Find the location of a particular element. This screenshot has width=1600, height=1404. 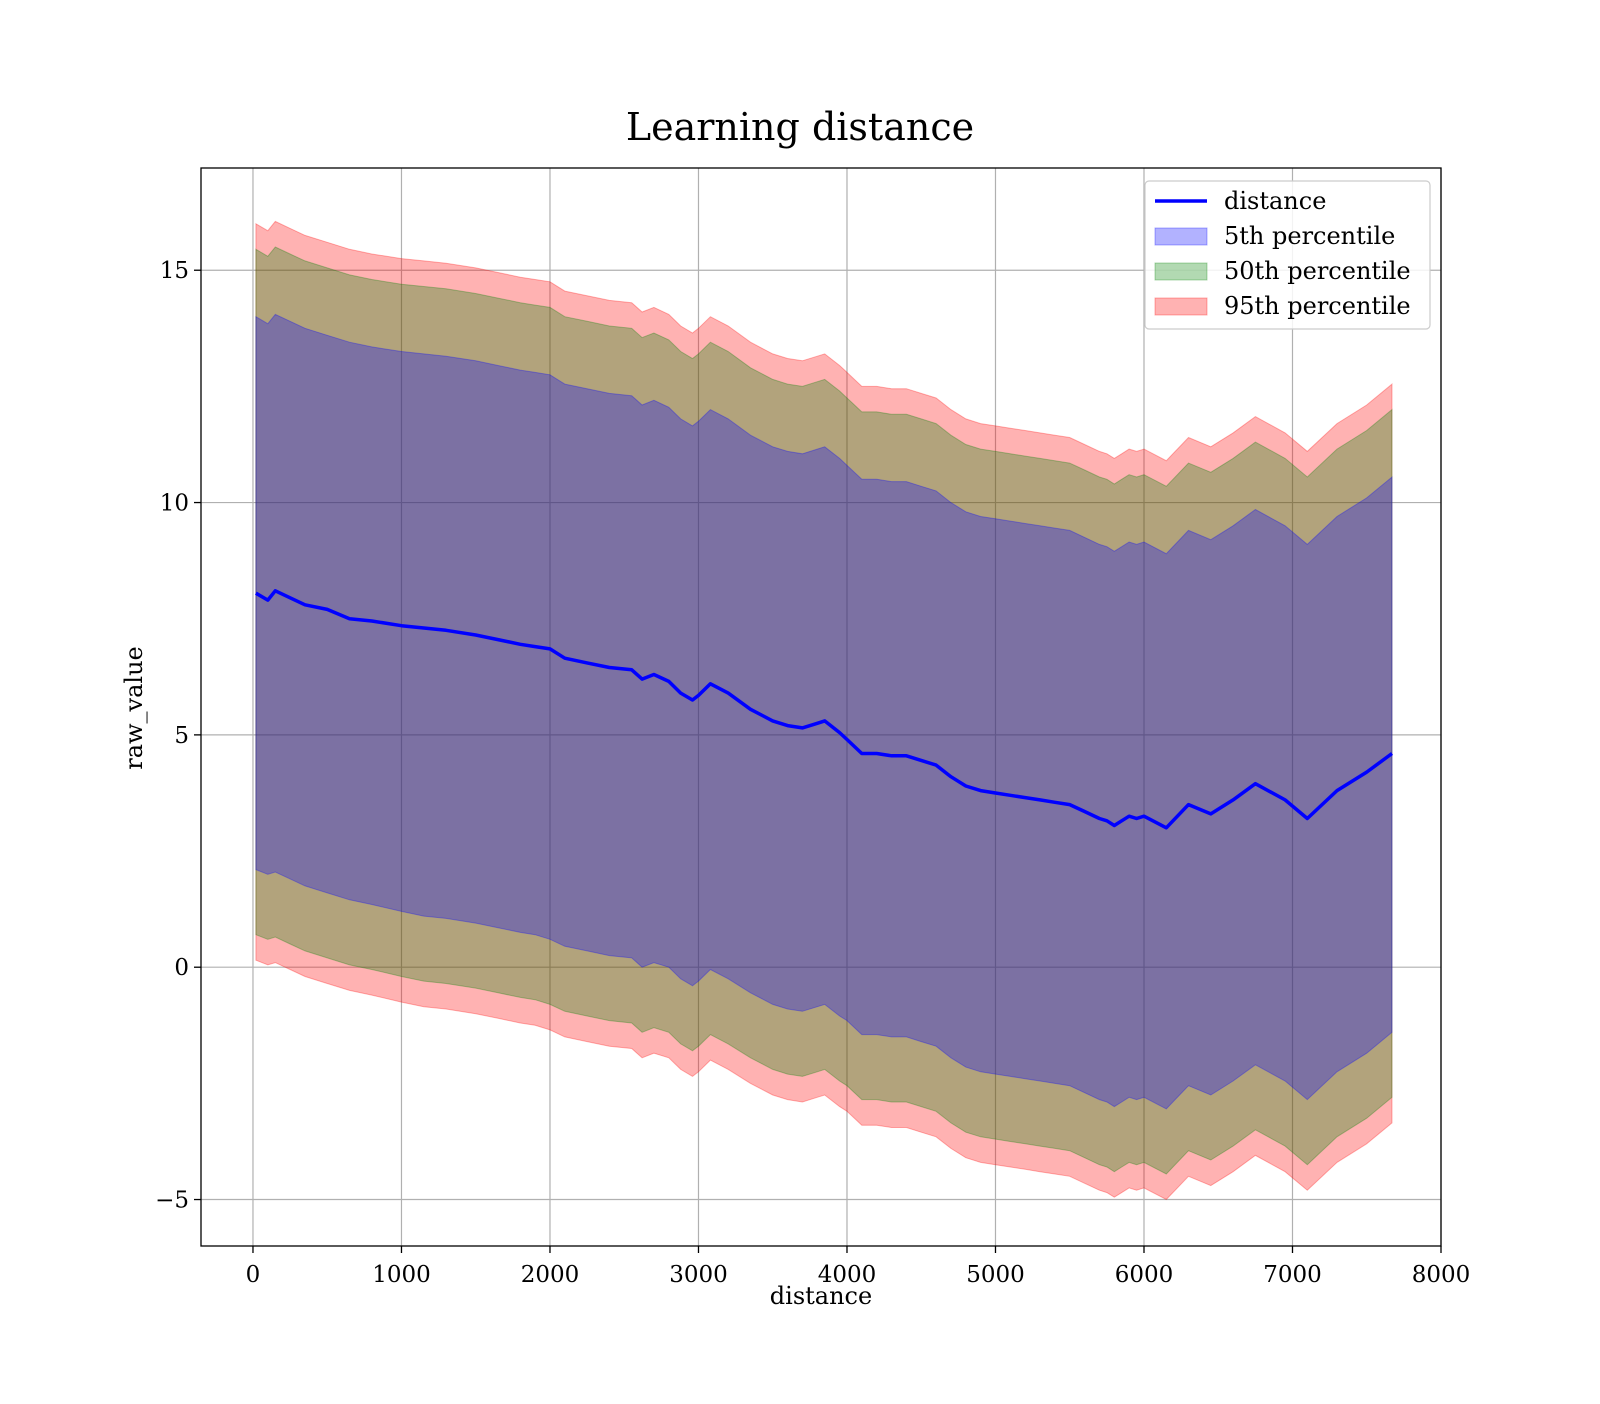

x-tick-label: 5000 is located at coordinates (995, 1275).